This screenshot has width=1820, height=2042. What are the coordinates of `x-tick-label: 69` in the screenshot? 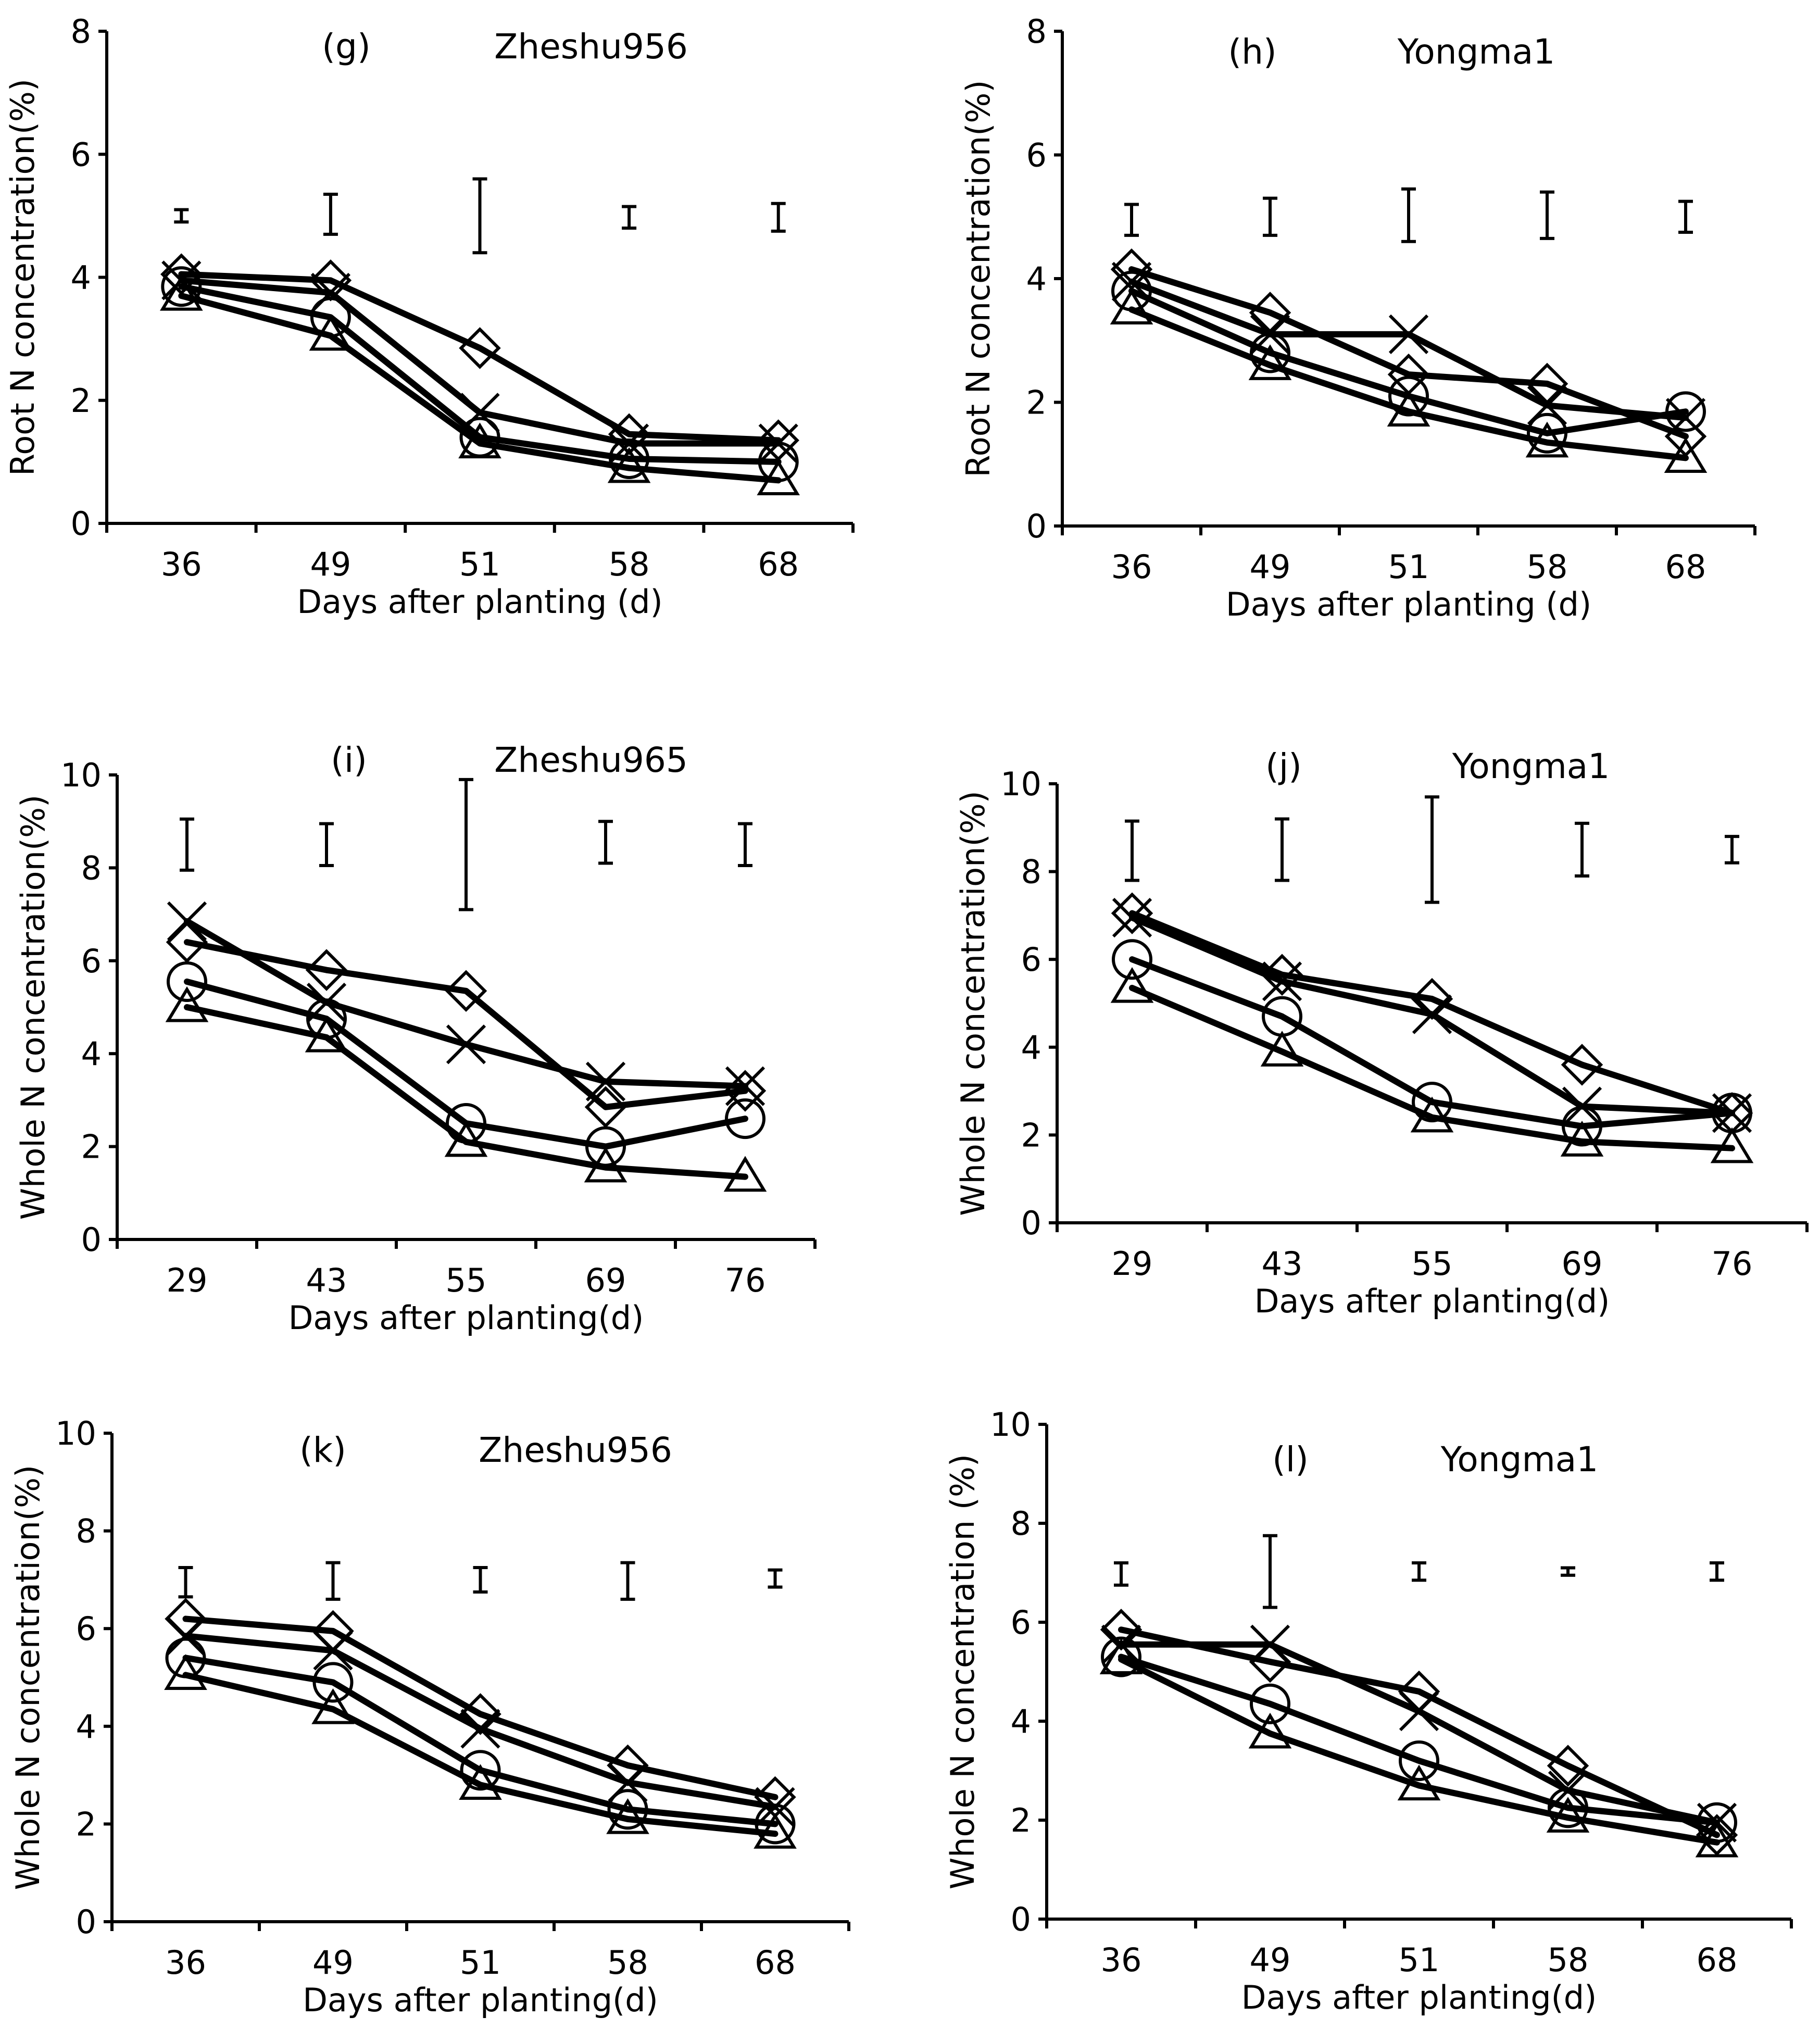 It's located at (1583, 1264).